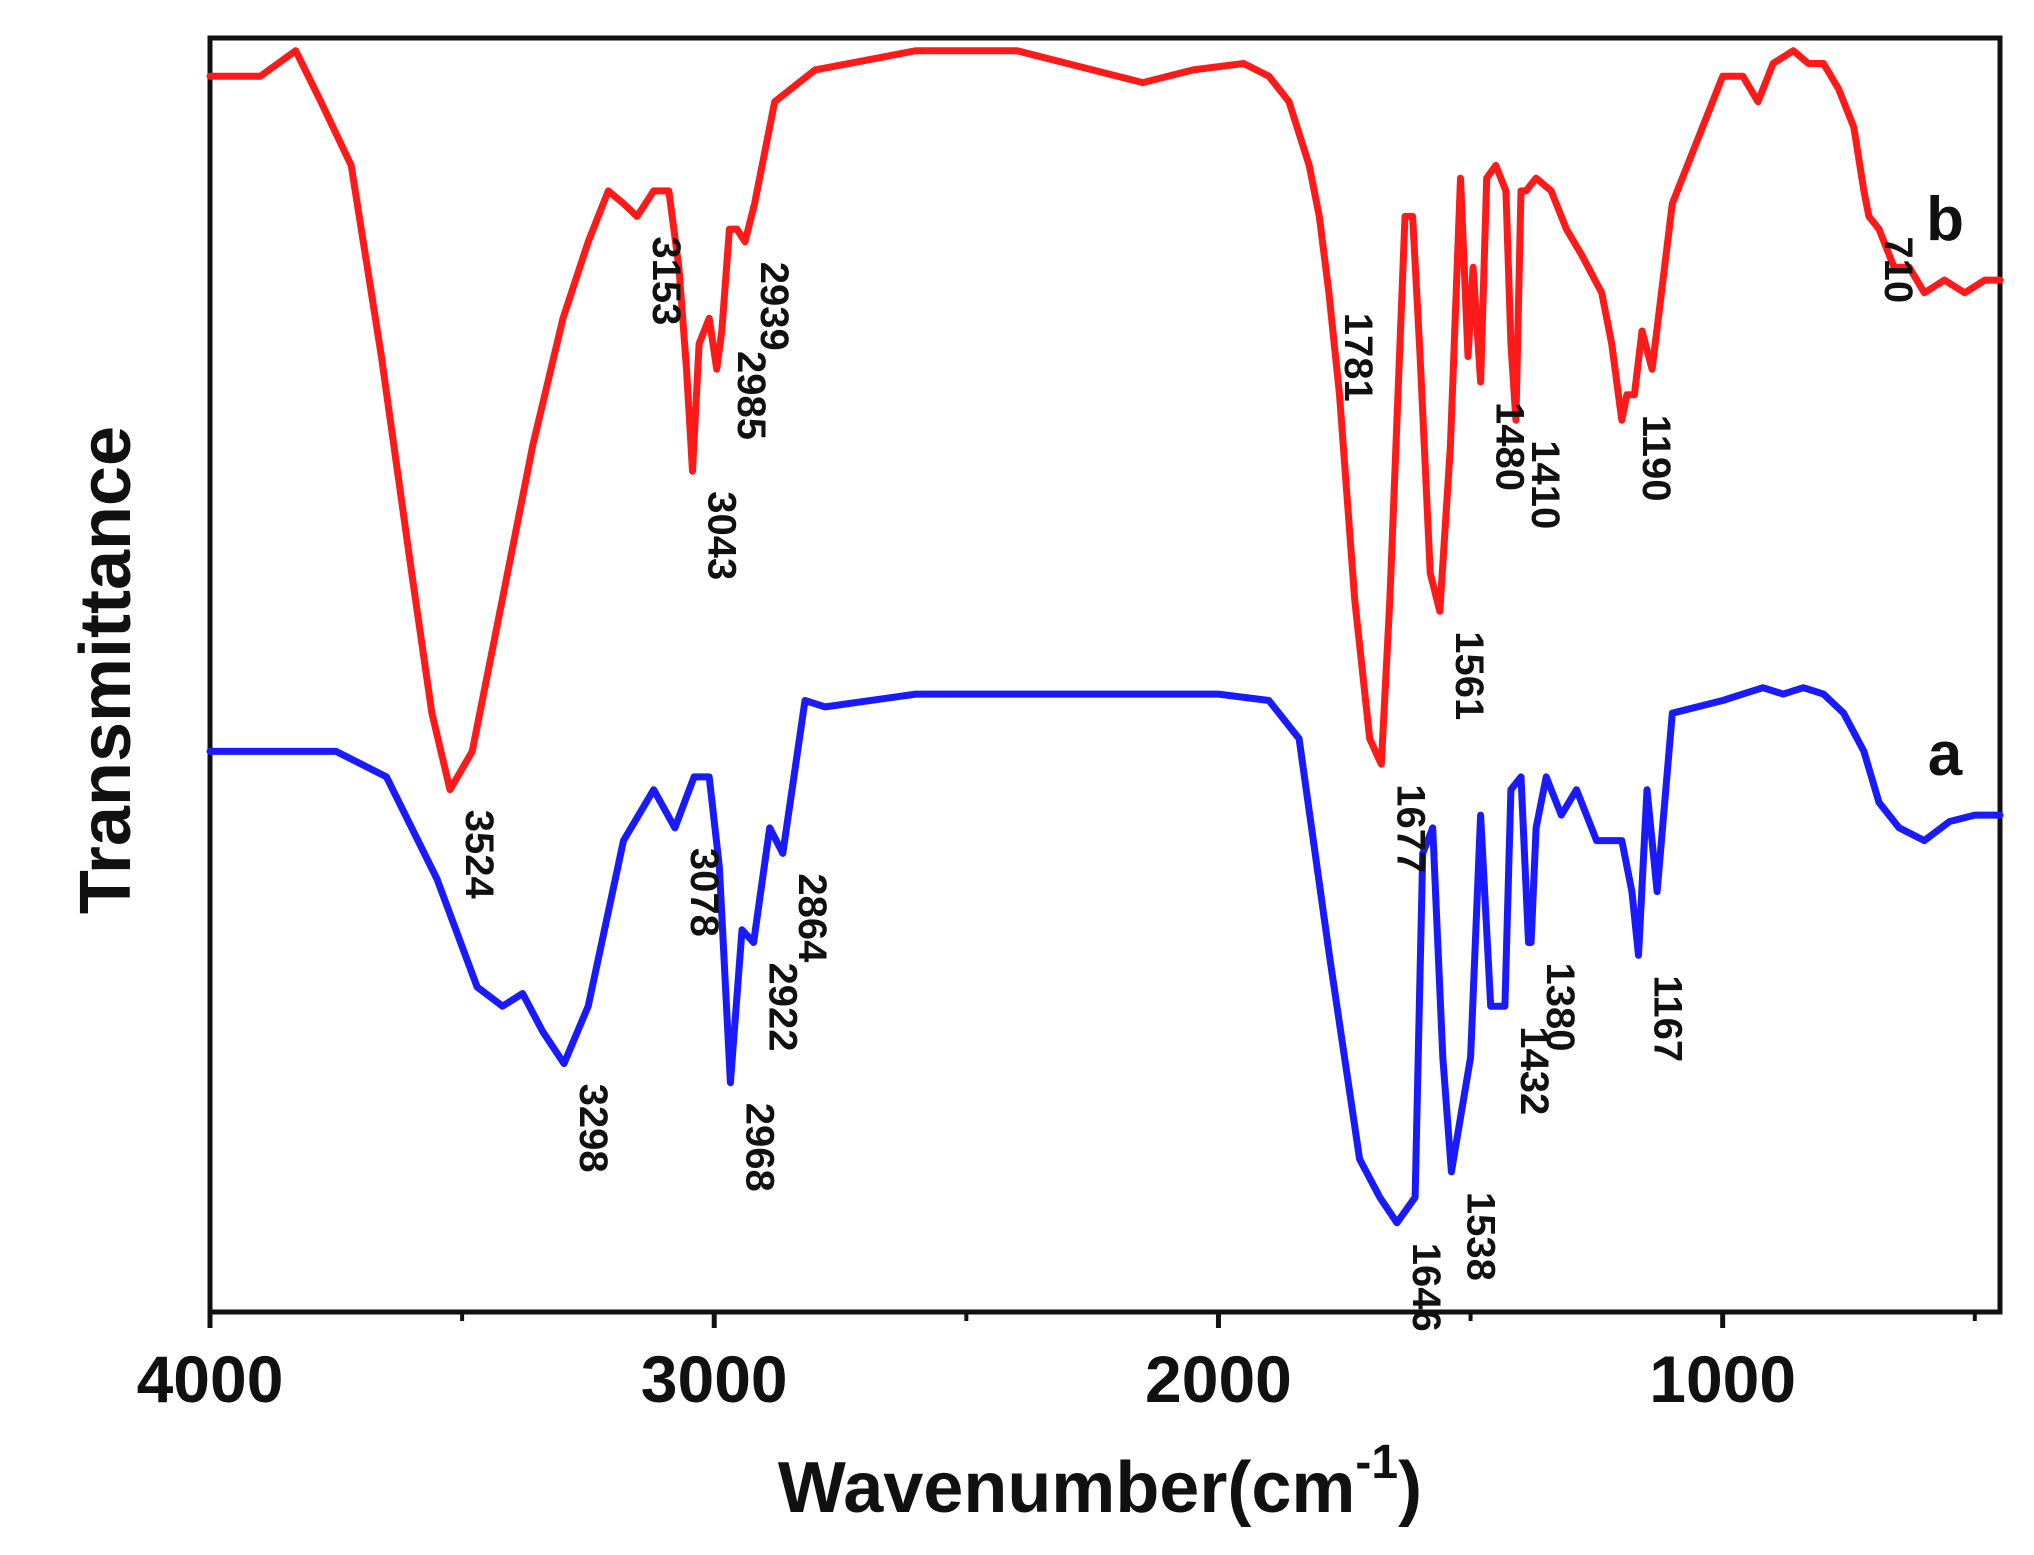  Describe the element at coordinates (759, 1147) in the screenshot. I see `peak-label-a: 2968` at that location.